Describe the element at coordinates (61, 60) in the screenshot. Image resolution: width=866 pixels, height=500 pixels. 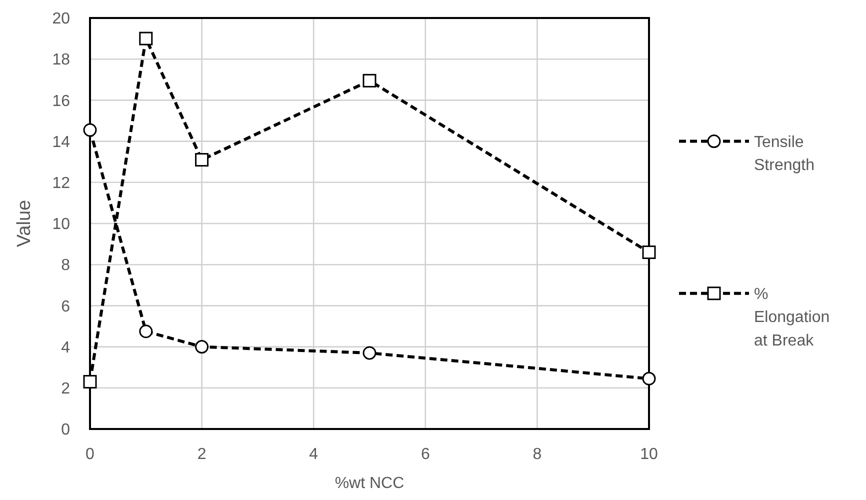
I see `y-tick-label: 18` at that location.